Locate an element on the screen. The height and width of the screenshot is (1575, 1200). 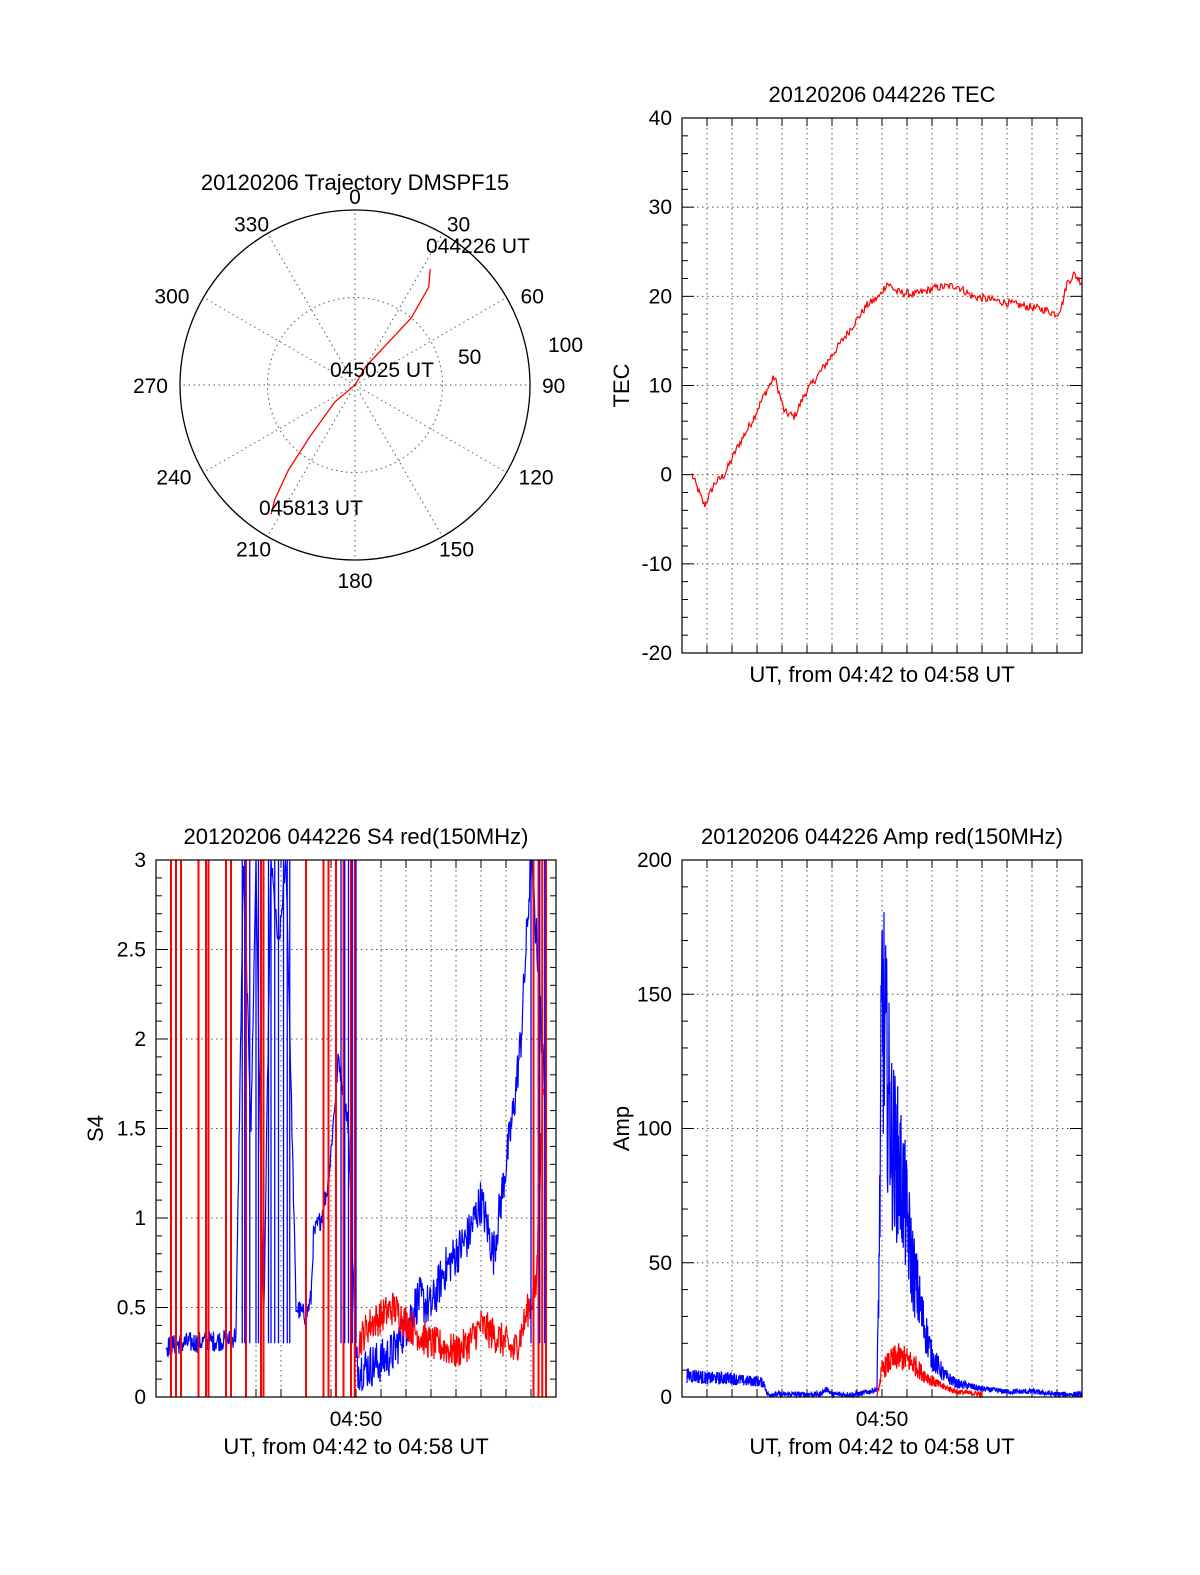
y-tick-label: 10 is located at coordinates (660, 386).